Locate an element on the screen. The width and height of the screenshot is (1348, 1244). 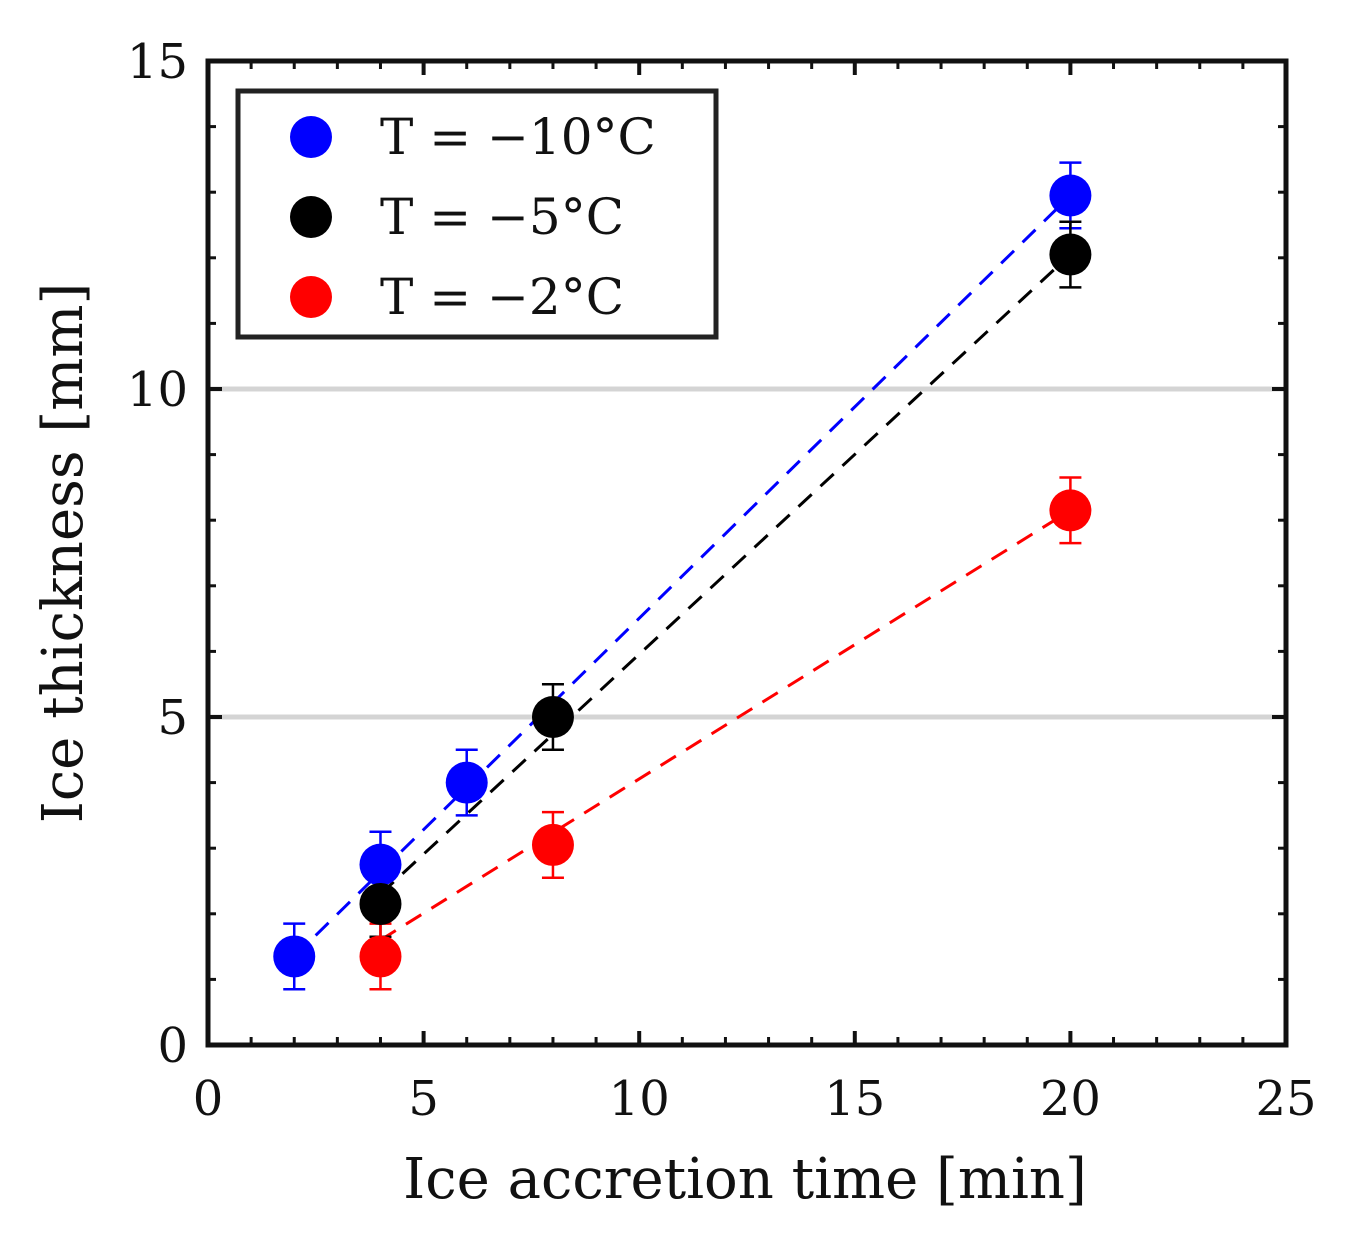
x-tick-label-15: 15 is located at coordinates (854, 1099).